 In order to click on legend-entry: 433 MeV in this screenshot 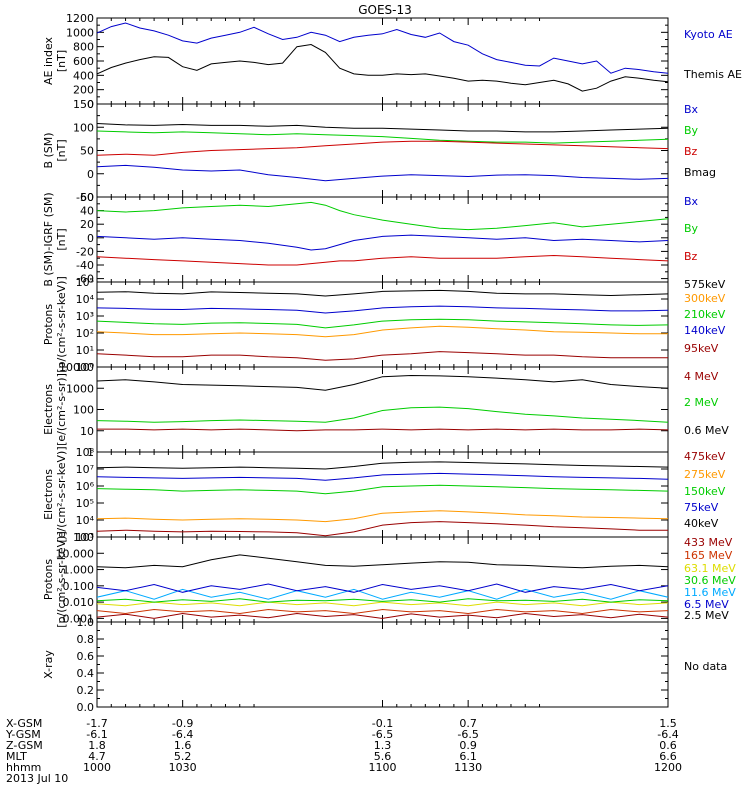, I will do `click(708, 542)`.